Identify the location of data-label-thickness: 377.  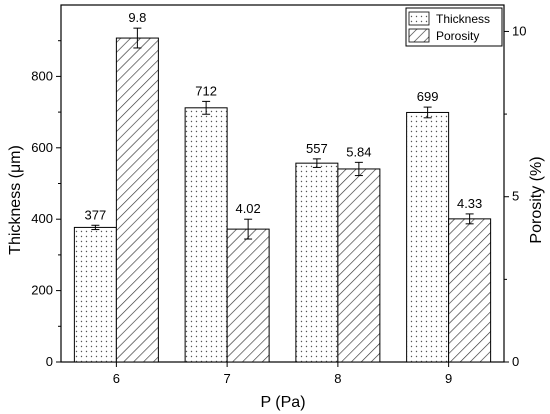
(96, 214).